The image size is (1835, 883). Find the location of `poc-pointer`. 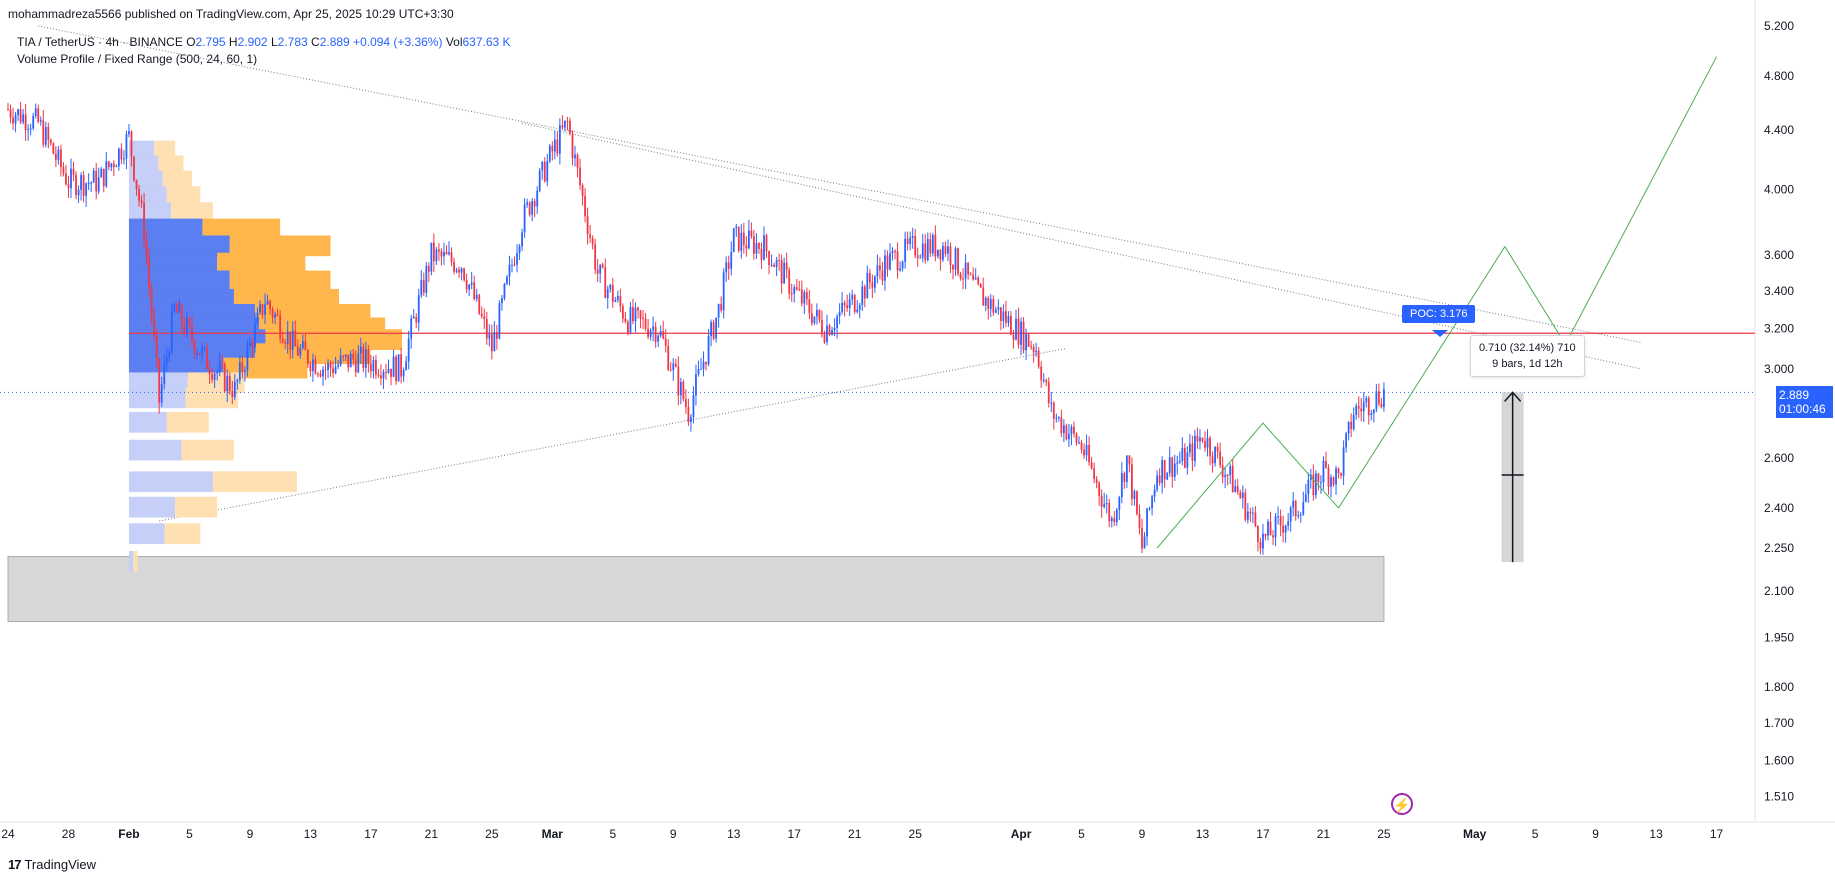

poc-pointer is located at coordinates (1440, 333).